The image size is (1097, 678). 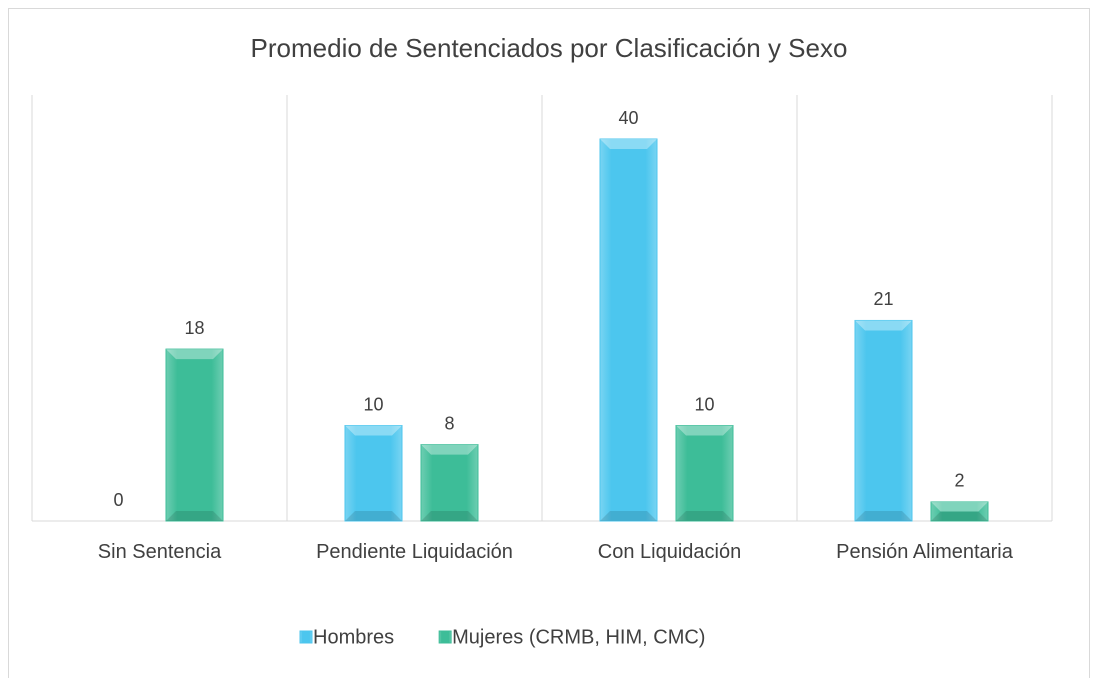 What do you see at coordinates (194, 328) in the screenshot?
I see `data-label: 18` at bounding box center [194, 328].